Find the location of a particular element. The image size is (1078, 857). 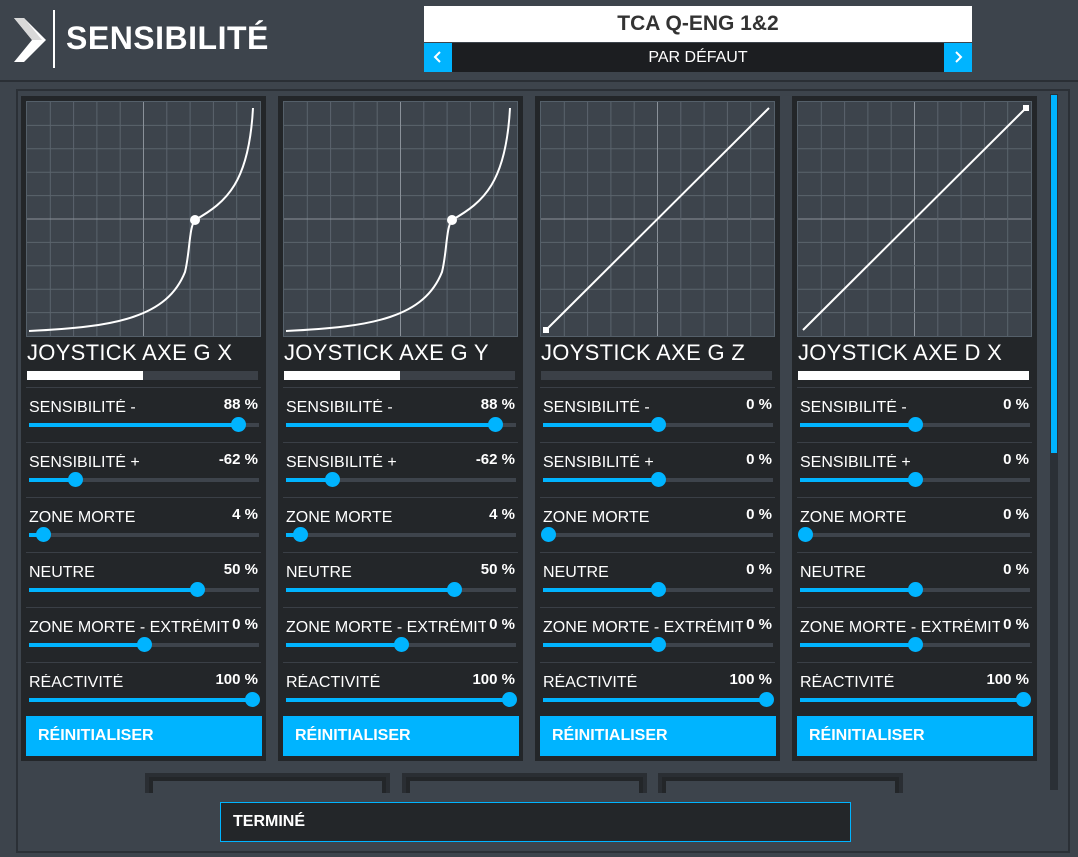

setting-label: SENSIBILITÉ - is located at coordinates (339, 407).